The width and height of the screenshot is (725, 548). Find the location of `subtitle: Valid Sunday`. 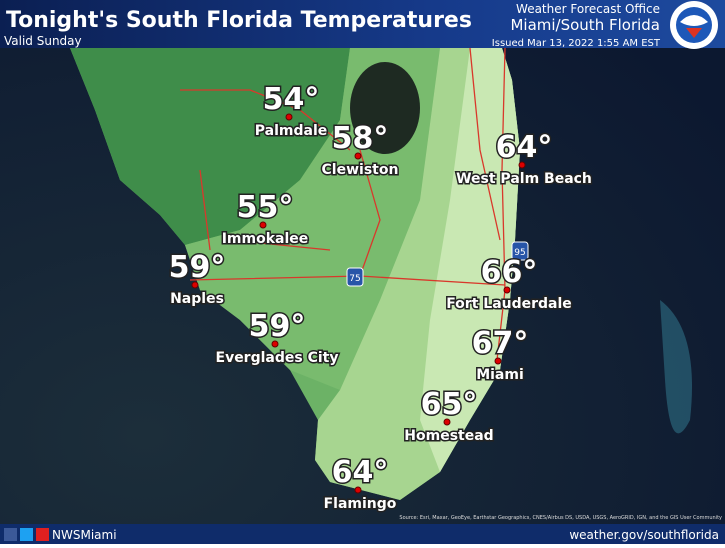

subtitle: Valid Sunday is located at coordinates (43, 41).